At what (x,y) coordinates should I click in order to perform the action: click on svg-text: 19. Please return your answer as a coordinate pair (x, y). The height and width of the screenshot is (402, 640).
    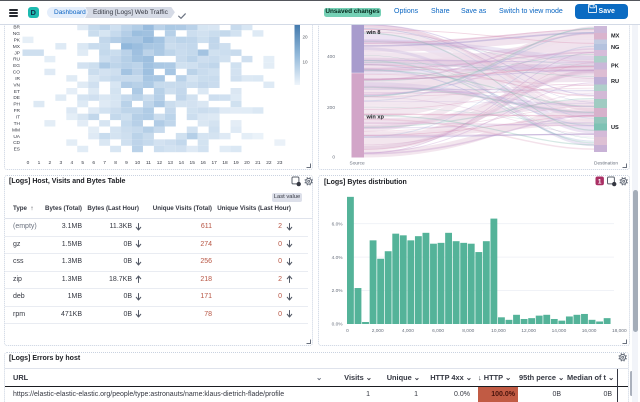
    Looking at the image, I should click on (236, 163).